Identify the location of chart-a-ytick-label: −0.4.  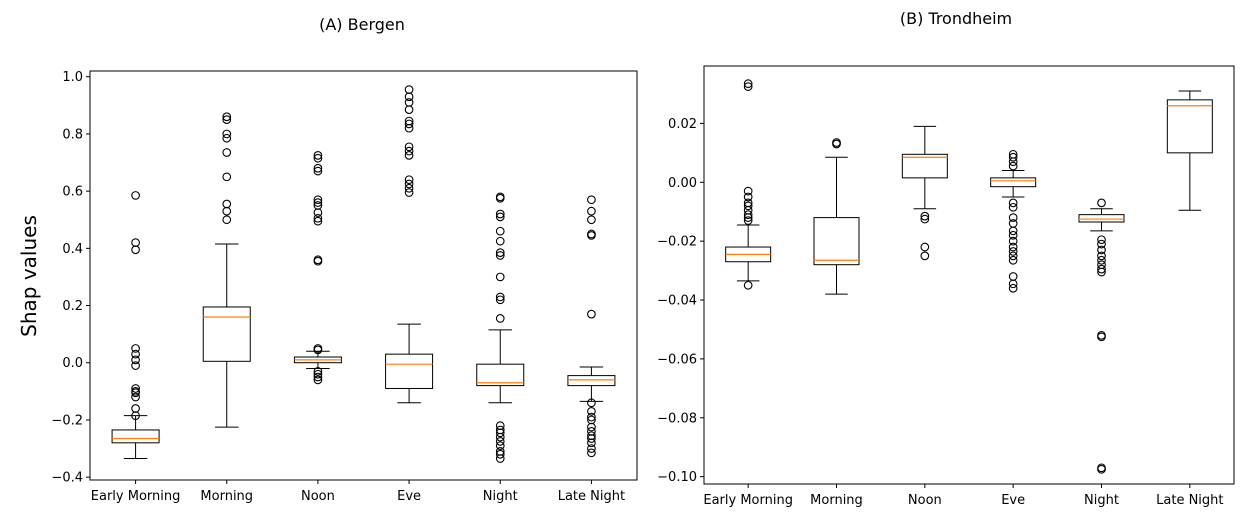
(67, 478).